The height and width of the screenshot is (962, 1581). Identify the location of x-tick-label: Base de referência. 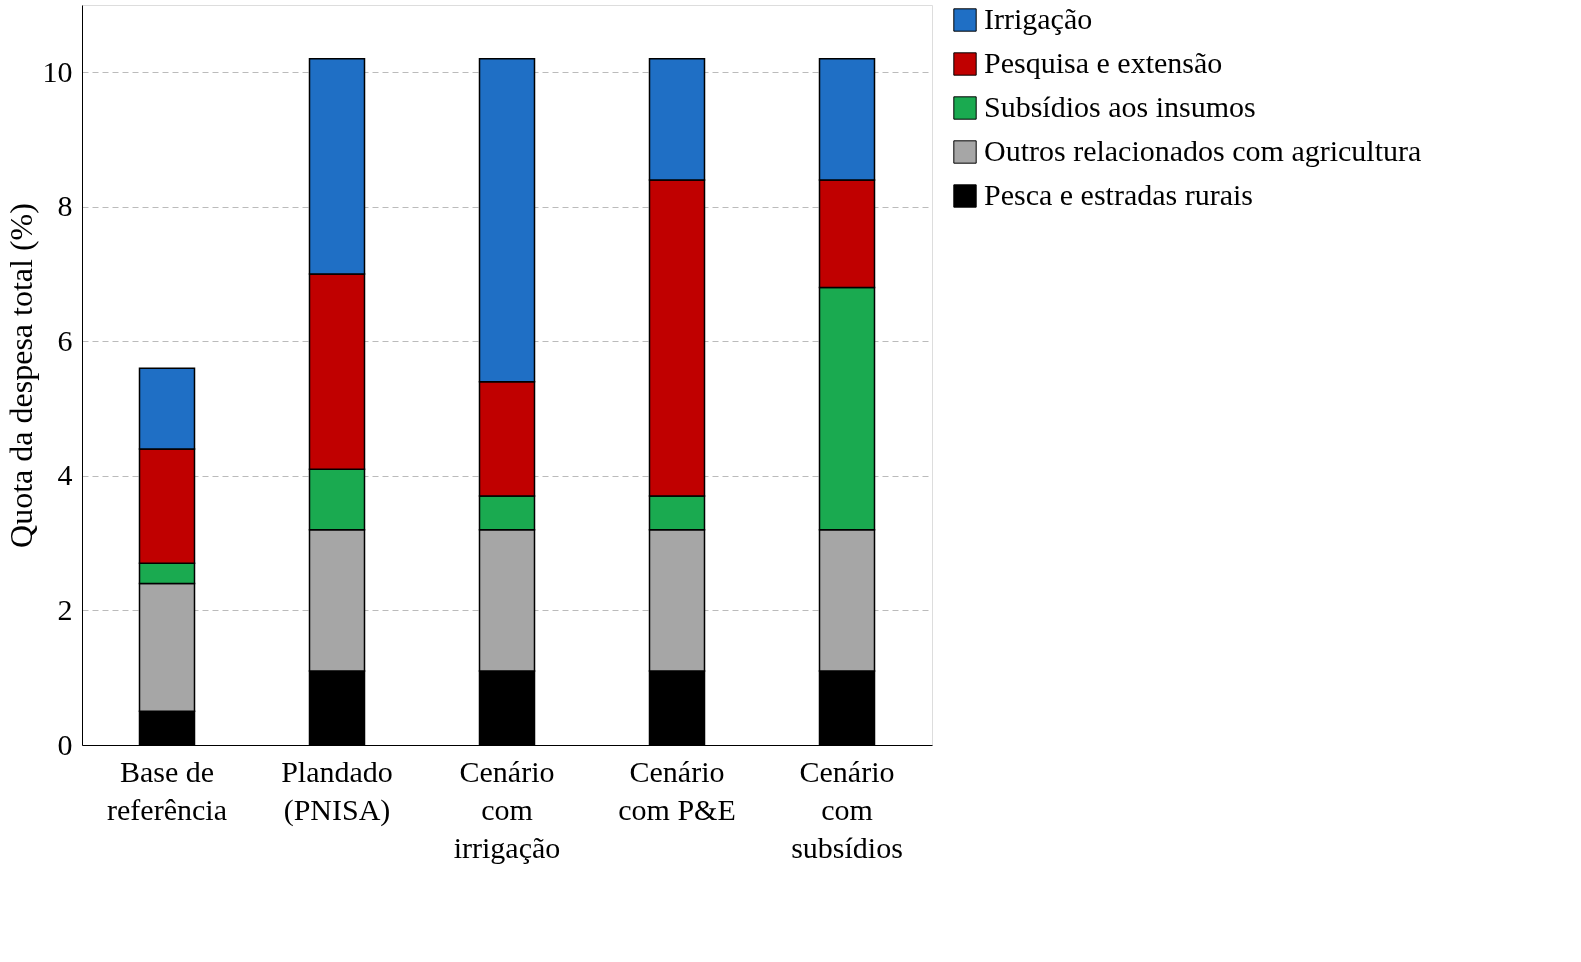
(167, 790).